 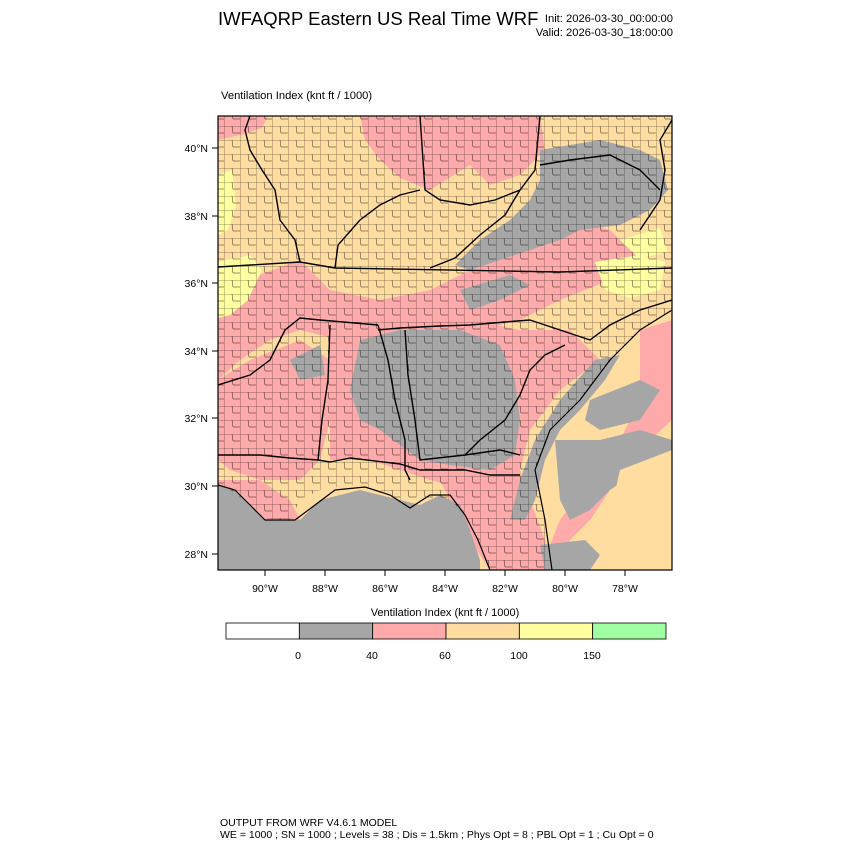 I want to click on valid-time: Valid: 2026-03-30_18:00:00, so click(x=604, y=33).